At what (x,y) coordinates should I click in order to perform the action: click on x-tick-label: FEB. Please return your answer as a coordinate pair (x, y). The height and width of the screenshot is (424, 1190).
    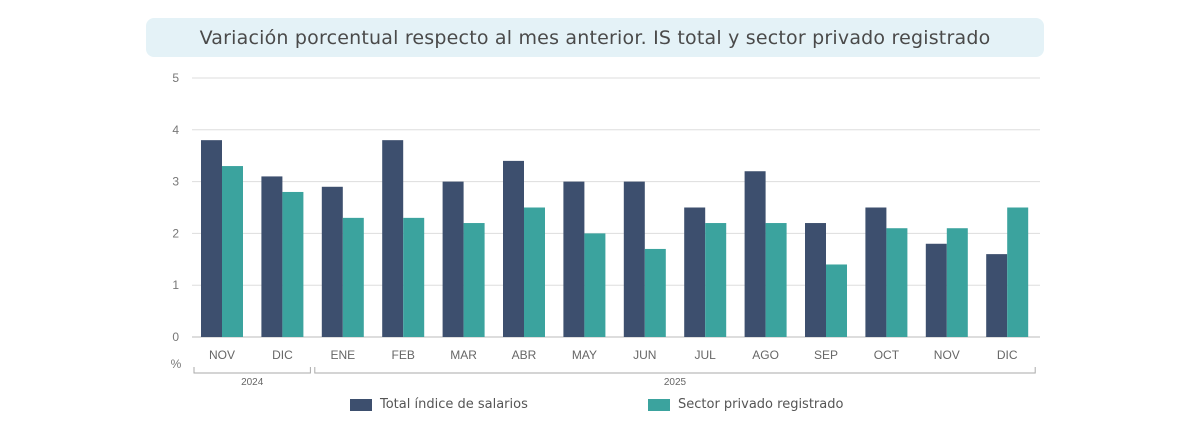
    Looking at the image, I should click on (403, 355).